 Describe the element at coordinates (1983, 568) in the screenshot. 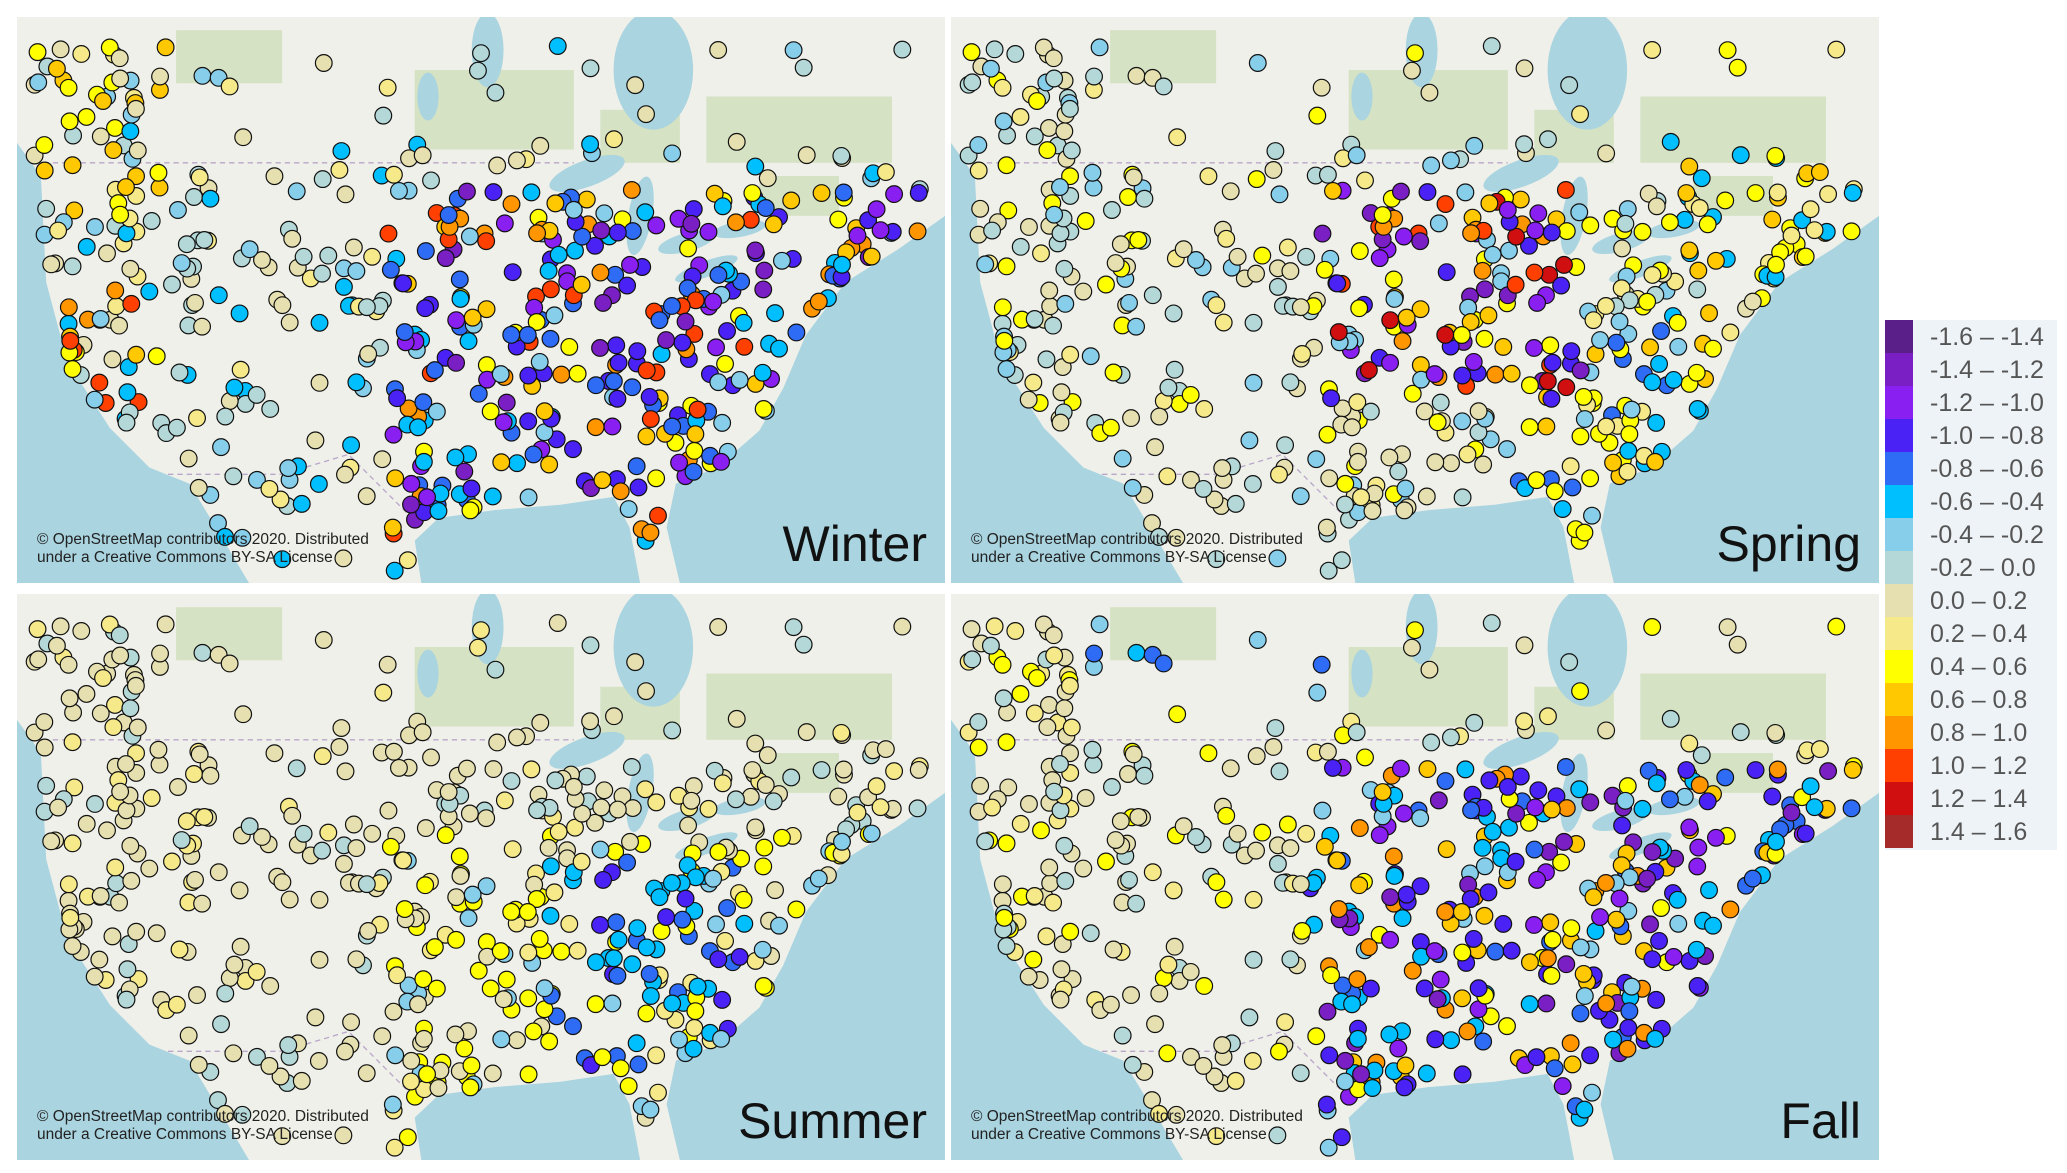

I see `legend-label: -0.2 – 0.0` at that location.